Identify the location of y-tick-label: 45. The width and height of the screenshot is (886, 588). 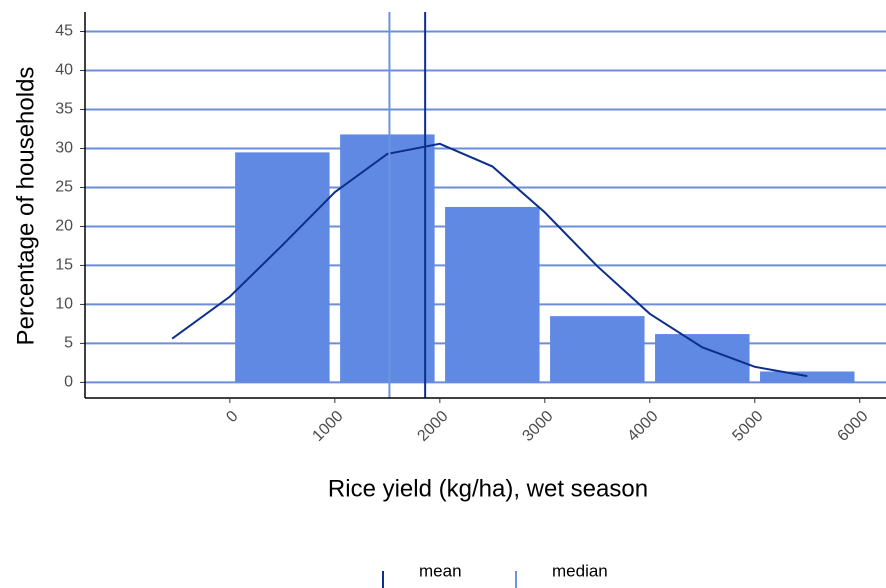
(64, 31).